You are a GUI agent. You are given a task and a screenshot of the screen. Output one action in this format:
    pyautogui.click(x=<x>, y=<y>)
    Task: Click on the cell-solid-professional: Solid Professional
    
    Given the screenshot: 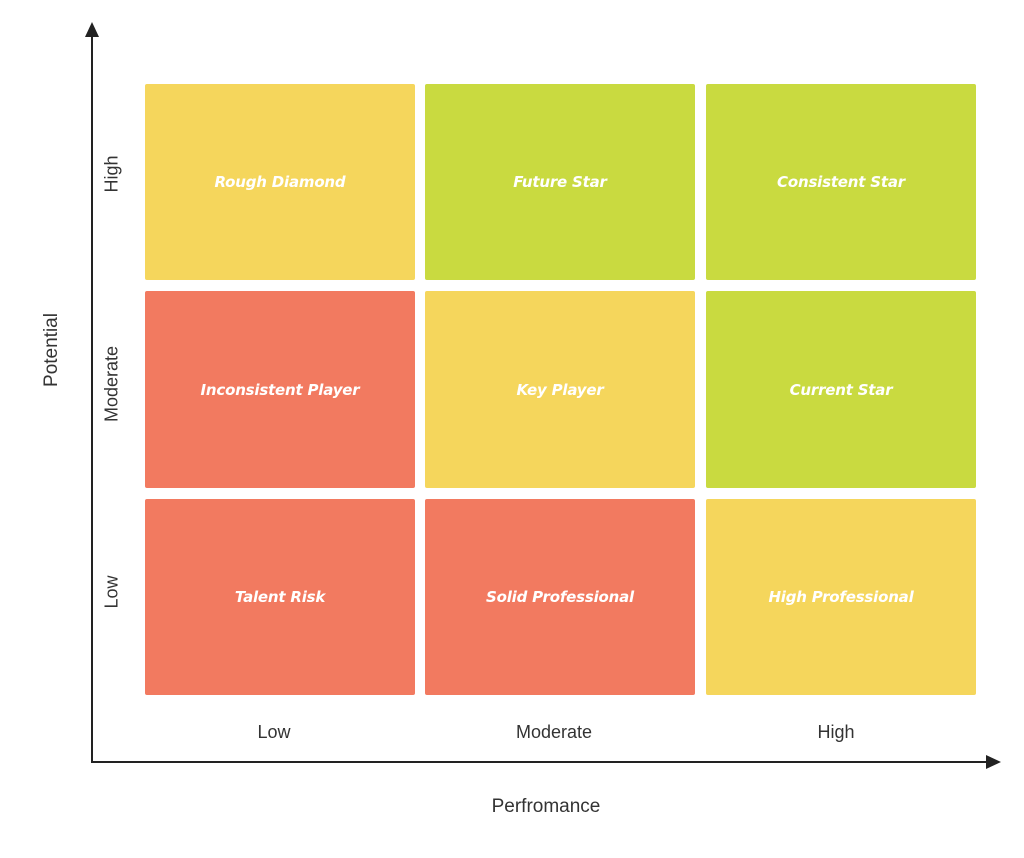 What is the action you would take?
    pyautogui.click(x=560, y=597)
    